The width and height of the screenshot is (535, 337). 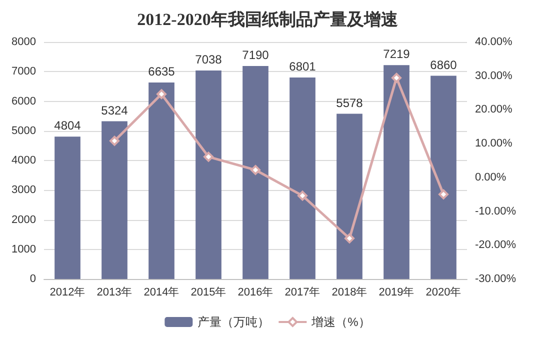 I want to click on y2-tick-label: 10.00%, so click(x=494, y=144).